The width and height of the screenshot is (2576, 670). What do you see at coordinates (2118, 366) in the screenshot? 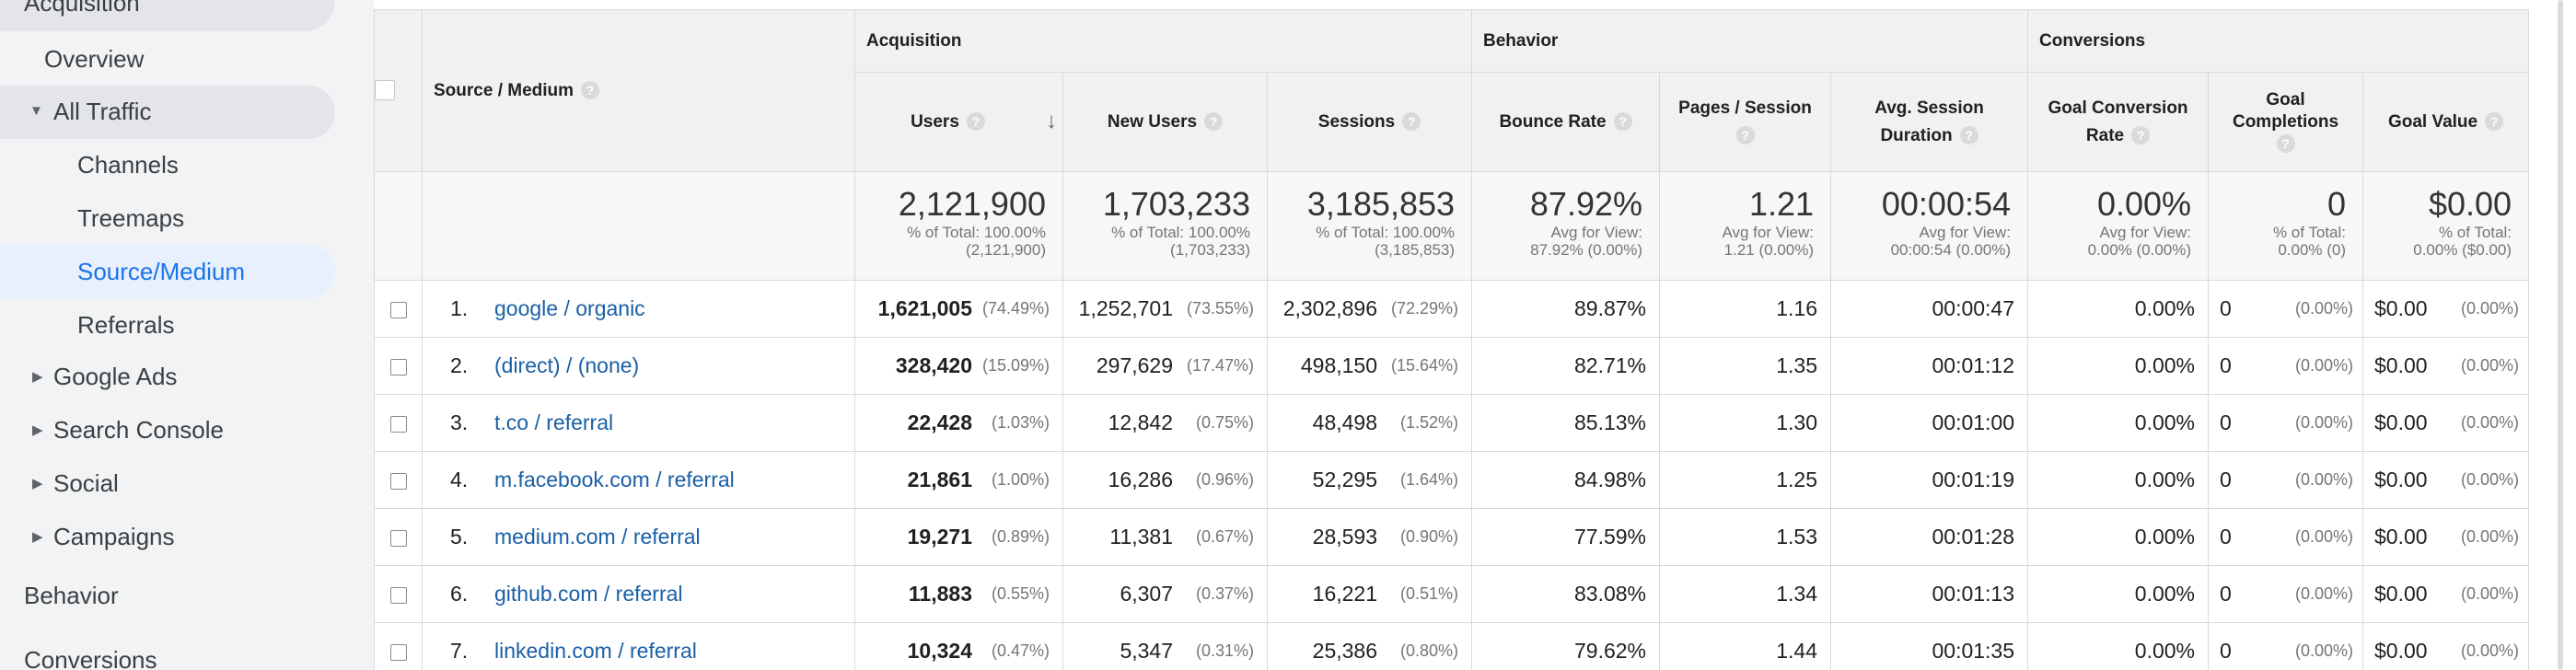
I see `goal-conv-rate-value: 0.00%` at bounding box center [2118, 366].